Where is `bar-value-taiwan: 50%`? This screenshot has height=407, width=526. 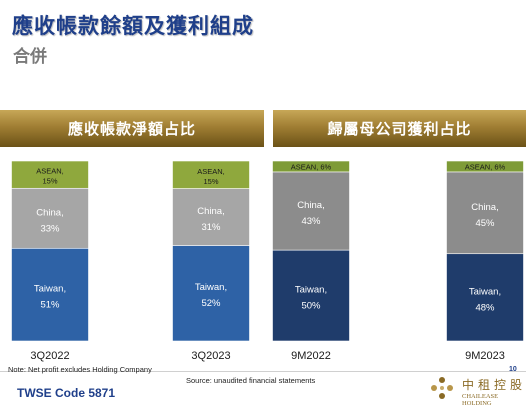
bar-value-taiwan: 50% is located at coordinates (311, 306).